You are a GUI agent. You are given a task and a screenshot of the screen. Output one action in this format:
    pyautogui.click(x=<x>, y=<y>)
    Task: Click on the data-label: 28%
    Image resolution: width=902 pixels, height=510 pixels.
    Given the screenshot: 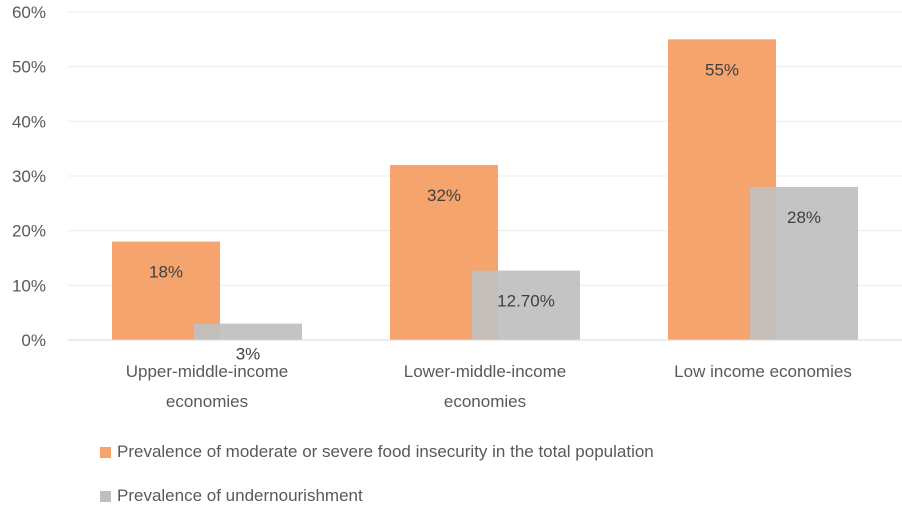 What is the action you would take?
    pyautogui.click(x=804, y=217)
    